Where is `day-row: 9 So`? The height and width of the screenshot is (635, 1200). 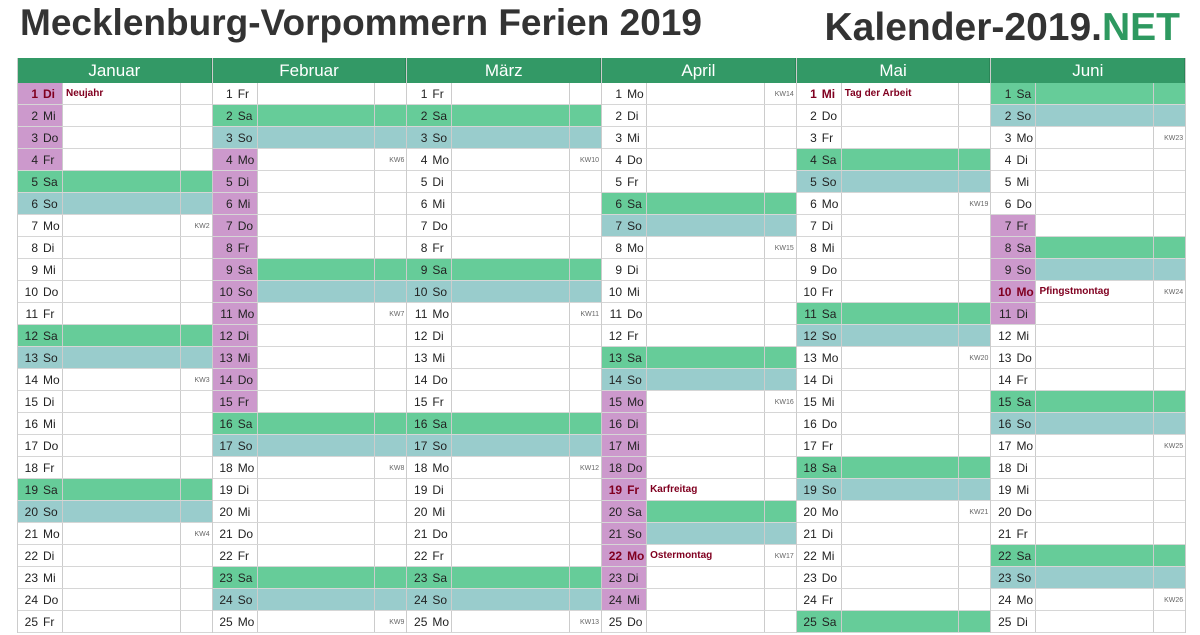 day-row: 9 So is located at coordinates (1088, 270).